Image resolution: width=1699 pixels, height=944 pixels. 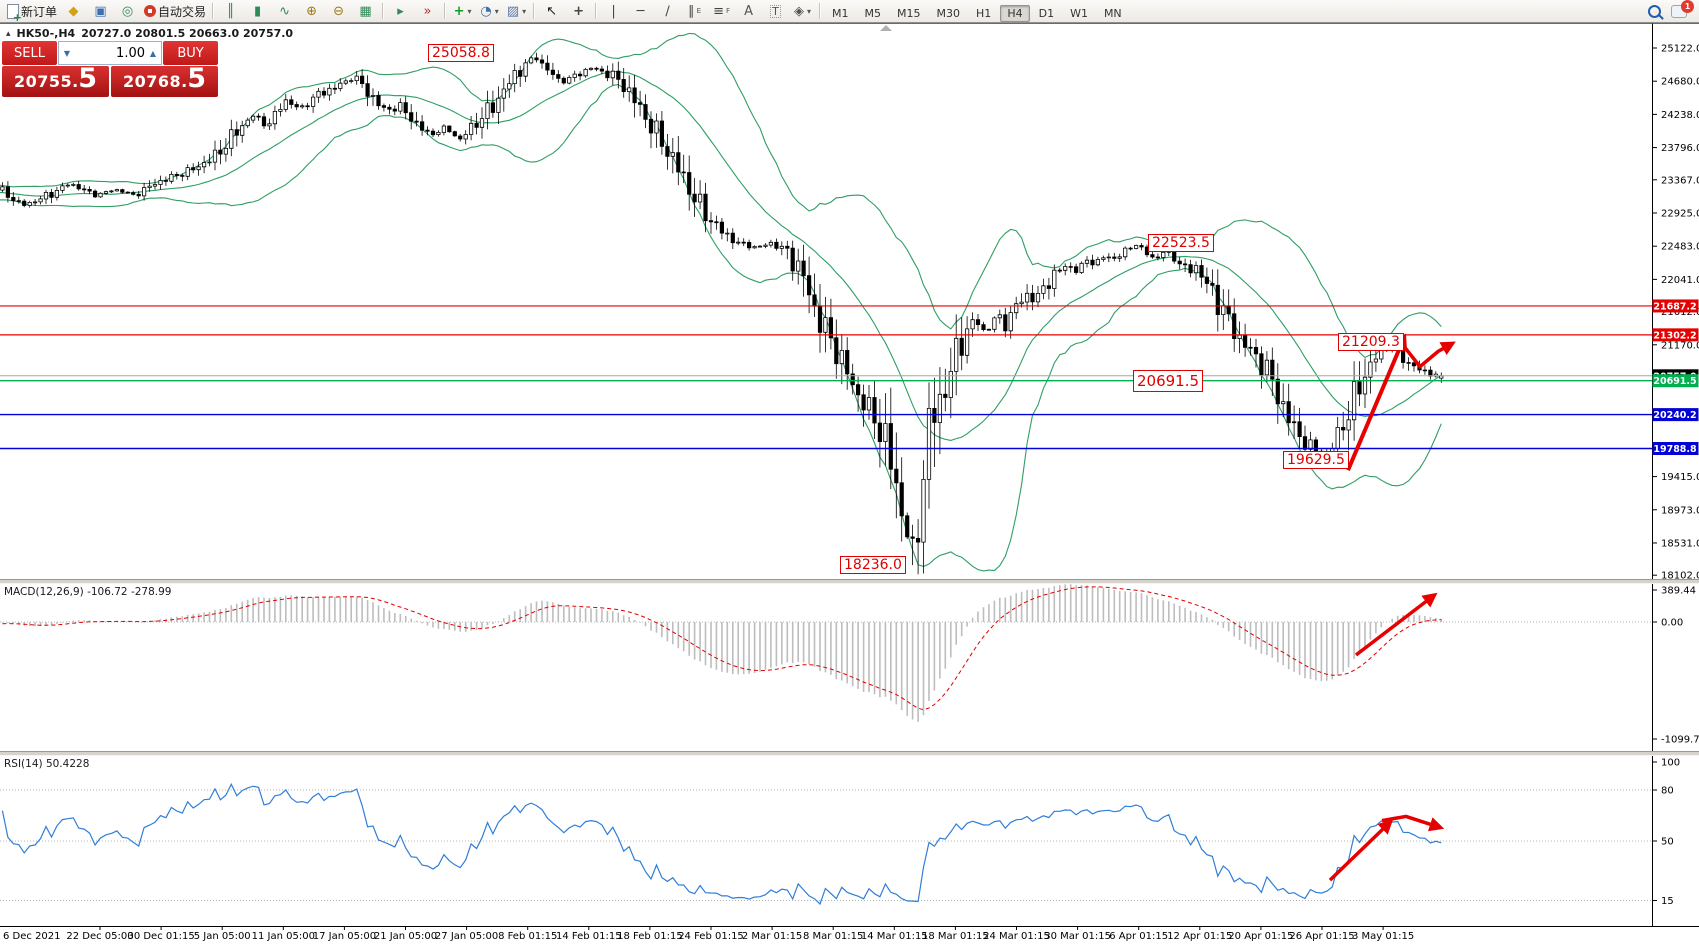 What do you see at coordinates (338, 11) in the screenshot?
I see `zoom-out-button: ⊖` at bounding box center [338, 11].